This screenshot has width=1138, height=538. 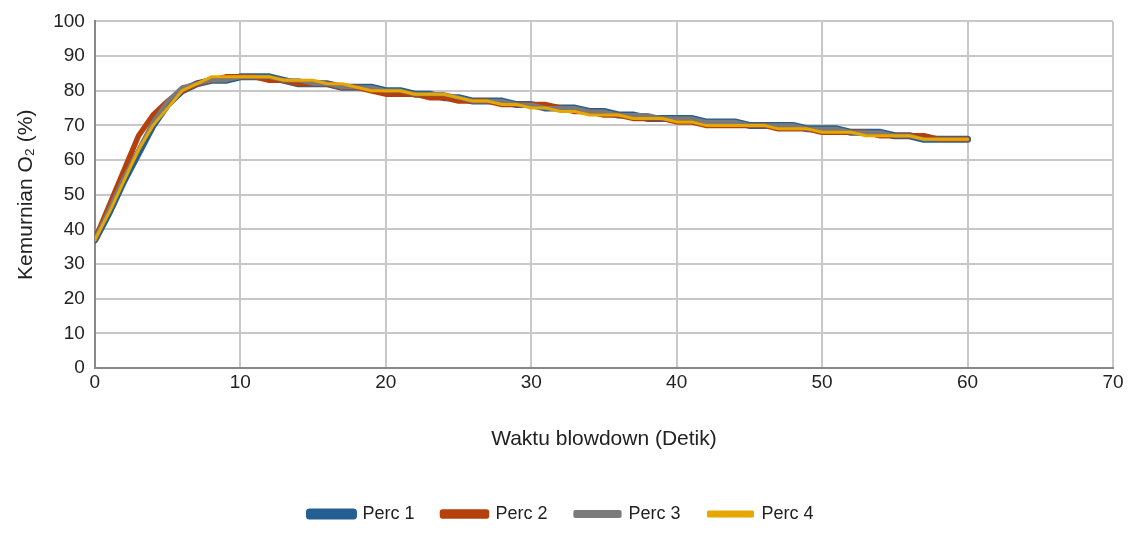 I want to click on y-tick-label: 70, so click(x=74, y=124).